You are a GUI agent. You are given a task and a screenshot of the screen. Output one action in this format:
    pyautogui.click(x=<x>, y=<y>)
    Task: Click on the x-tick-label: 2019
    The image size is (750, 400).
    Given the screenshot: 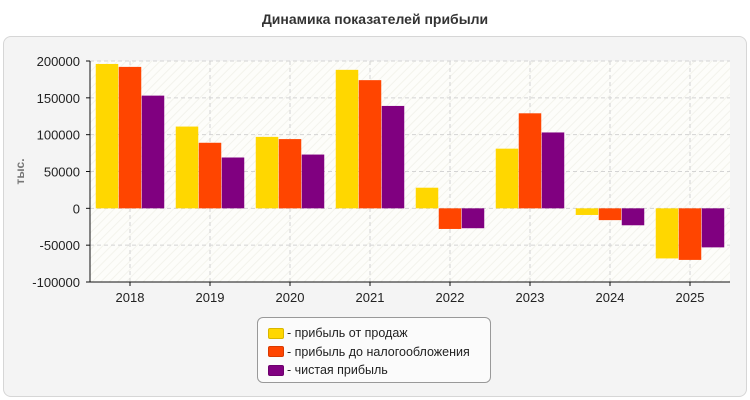 What is the action you would take?
    pyautogui.click(x=210, y=297)
    